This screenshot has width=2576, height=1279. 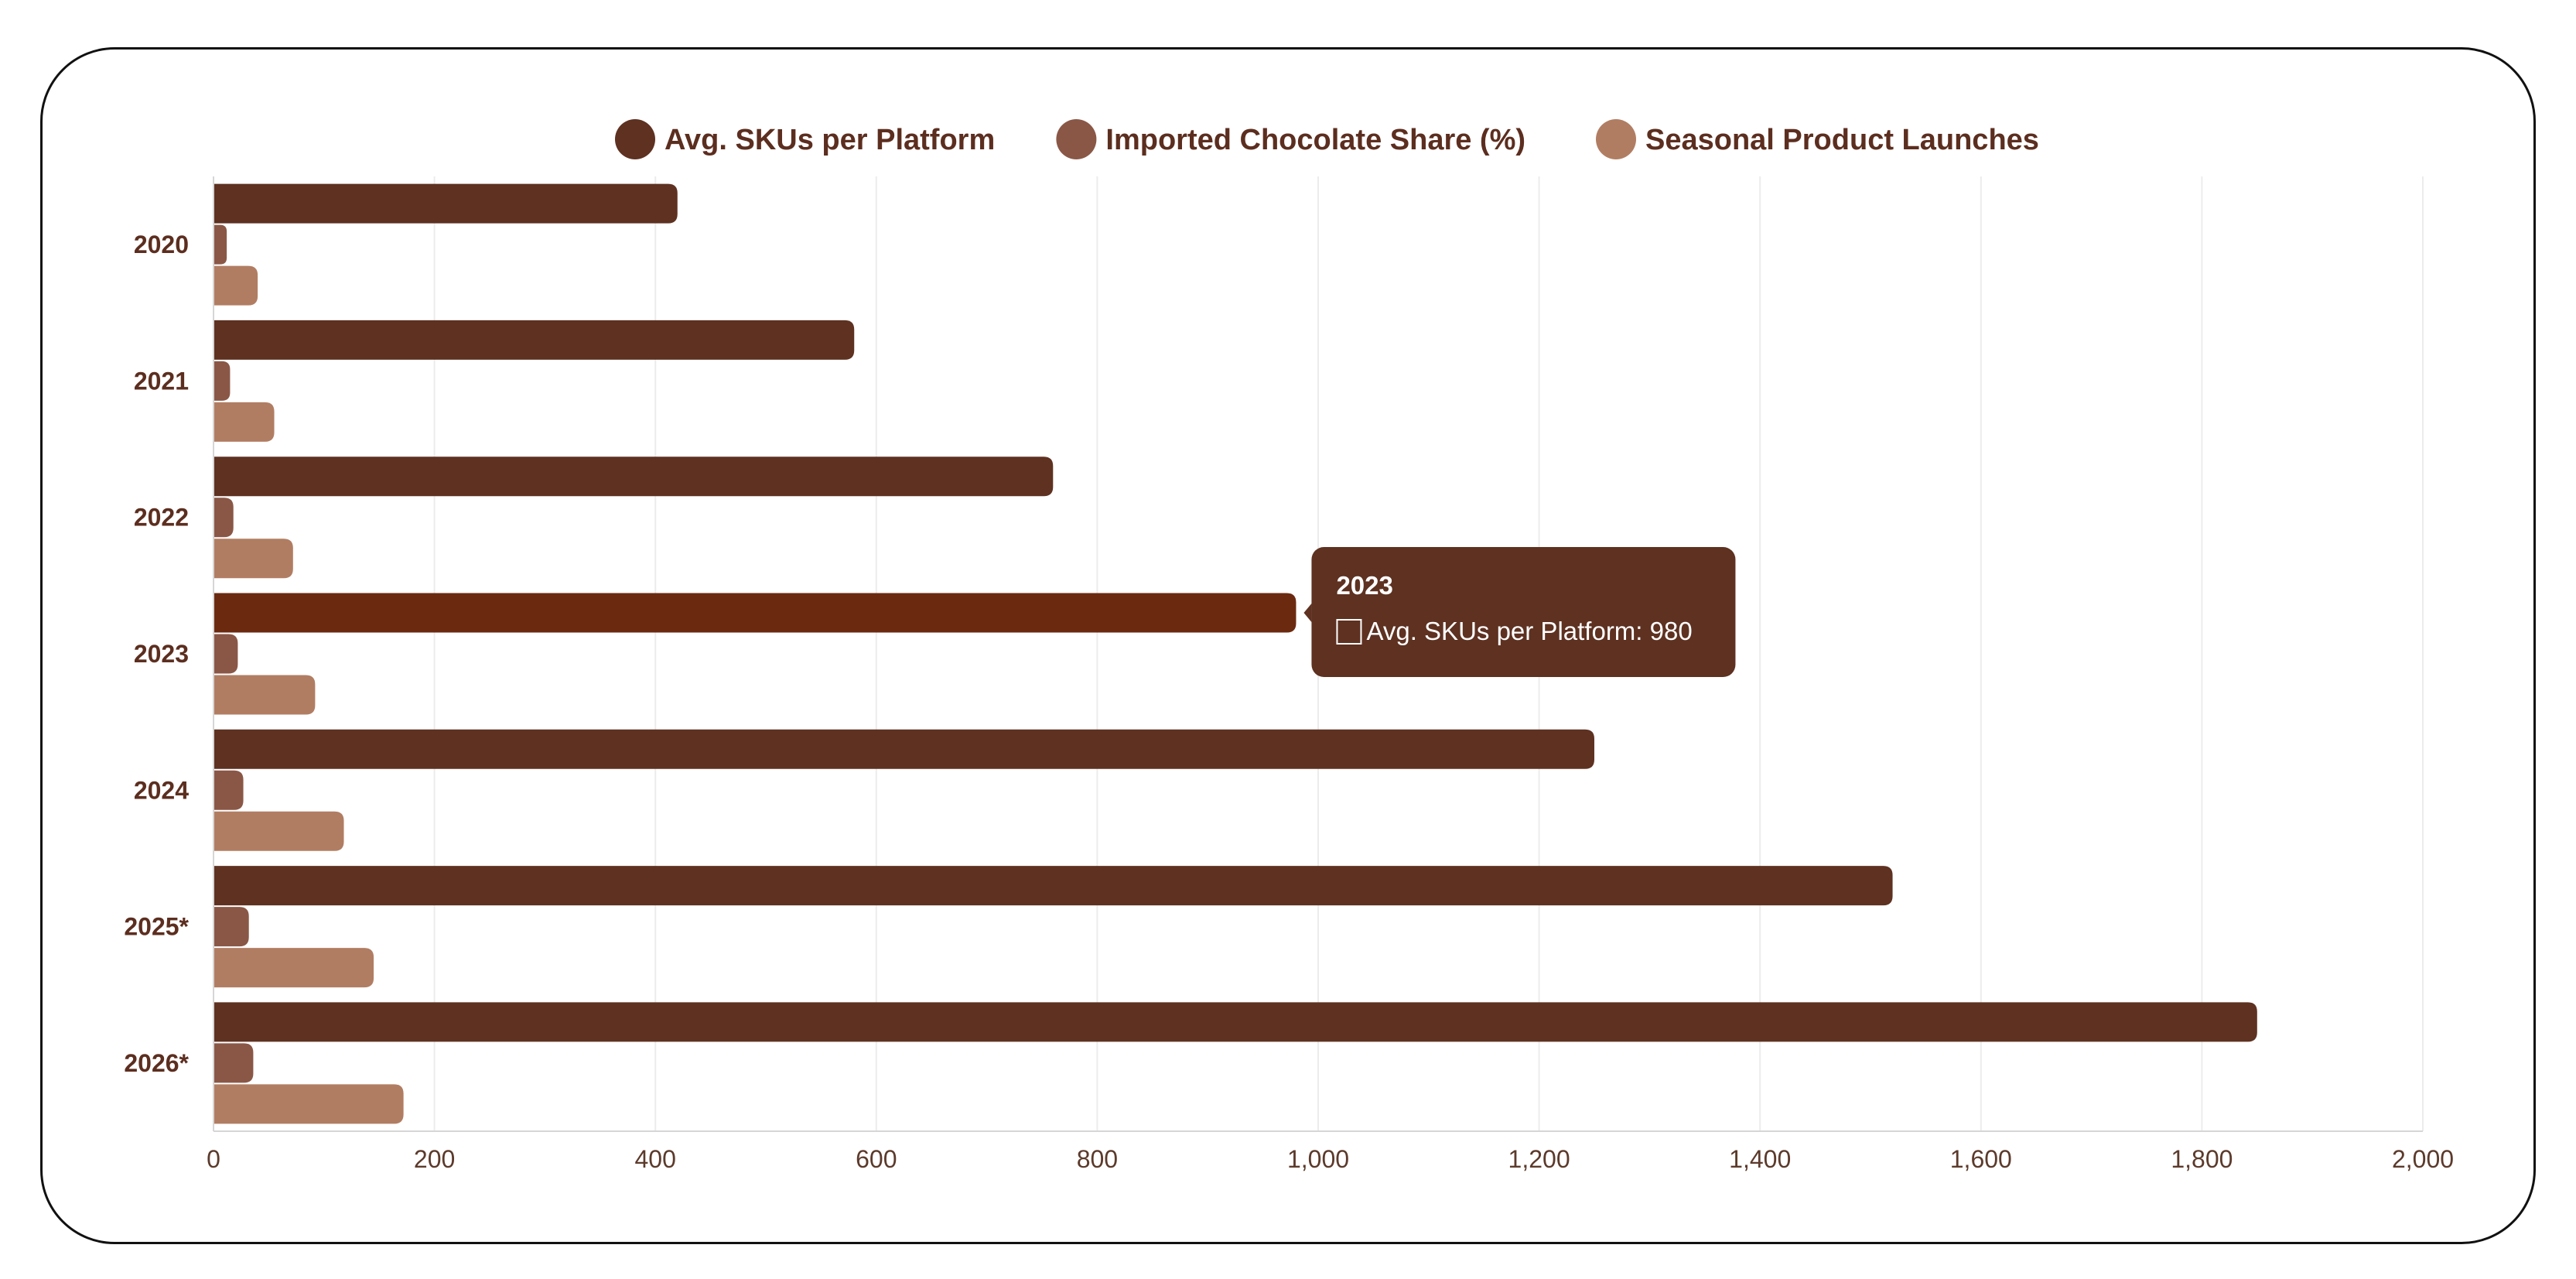 What do you see at coordinates (265, 695) in the screenshot?
I see `bar-seasonal-product-launches-2023` at bounding box center [265, 695].